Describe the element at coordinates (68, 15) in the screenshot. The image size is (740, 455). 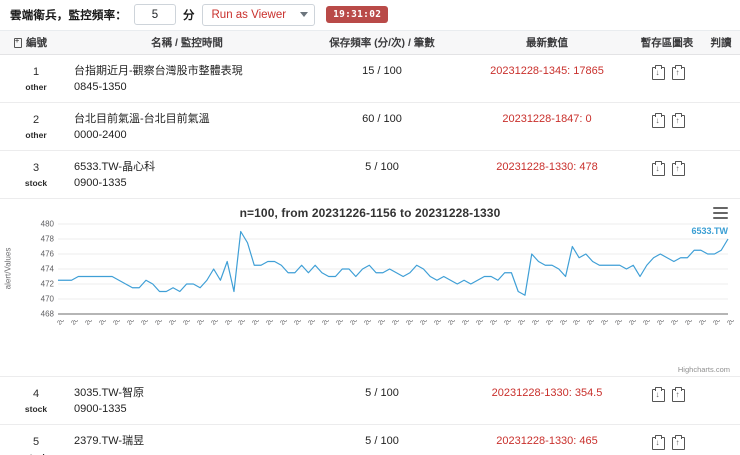
I see `app-title: 雲端衛兵，監控頻率：` at that location.